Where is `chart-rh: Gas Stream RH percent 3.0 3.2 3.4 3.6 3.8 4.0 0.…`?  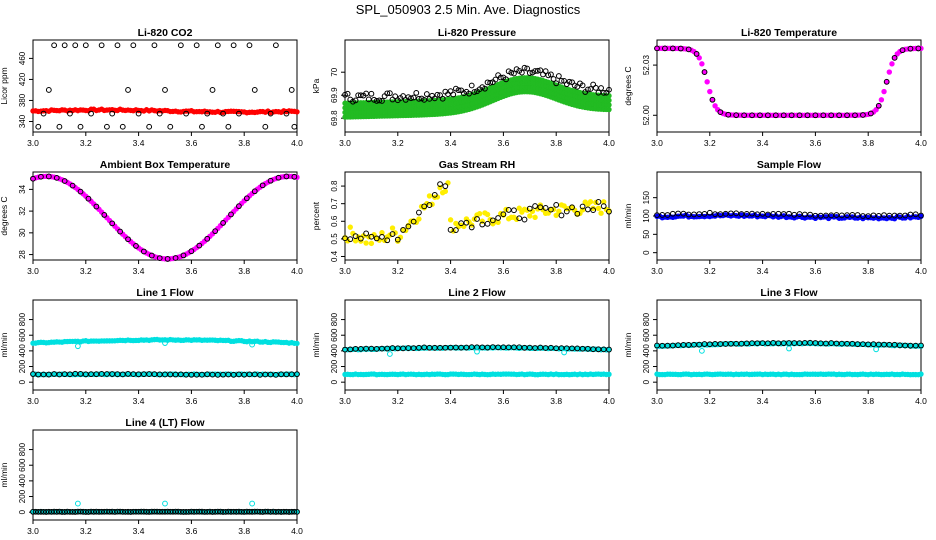 chart-rh: Gas Stream RH percent 3.0 3.2 3.4 3.6 3.8 4.0 0.… is located at coordinates (463, 217).